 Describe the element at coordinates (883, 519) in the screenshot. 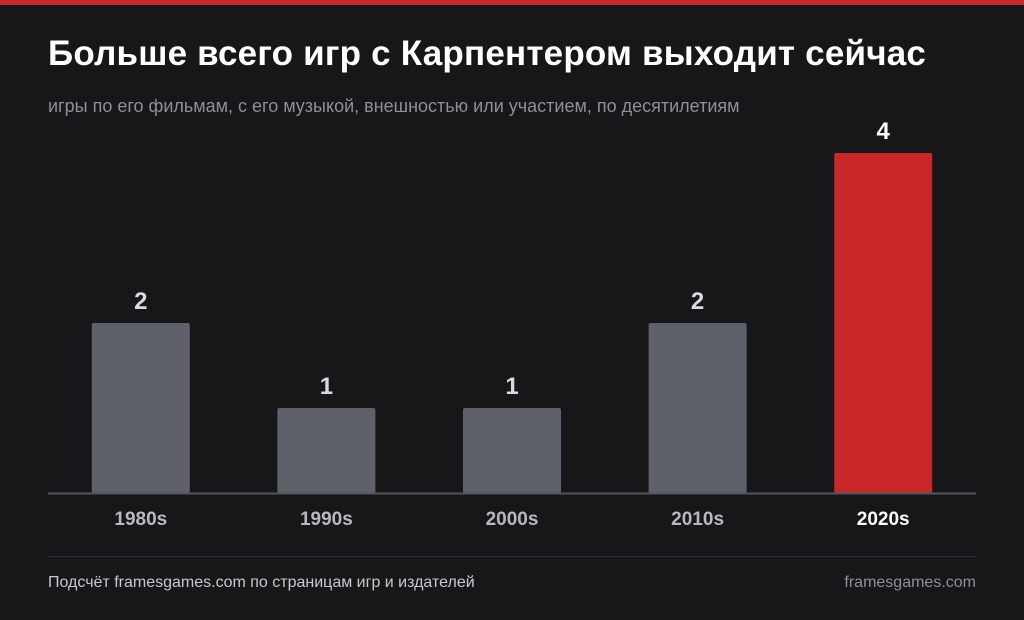

I see `category-label-2020s: 2020s` at that location.